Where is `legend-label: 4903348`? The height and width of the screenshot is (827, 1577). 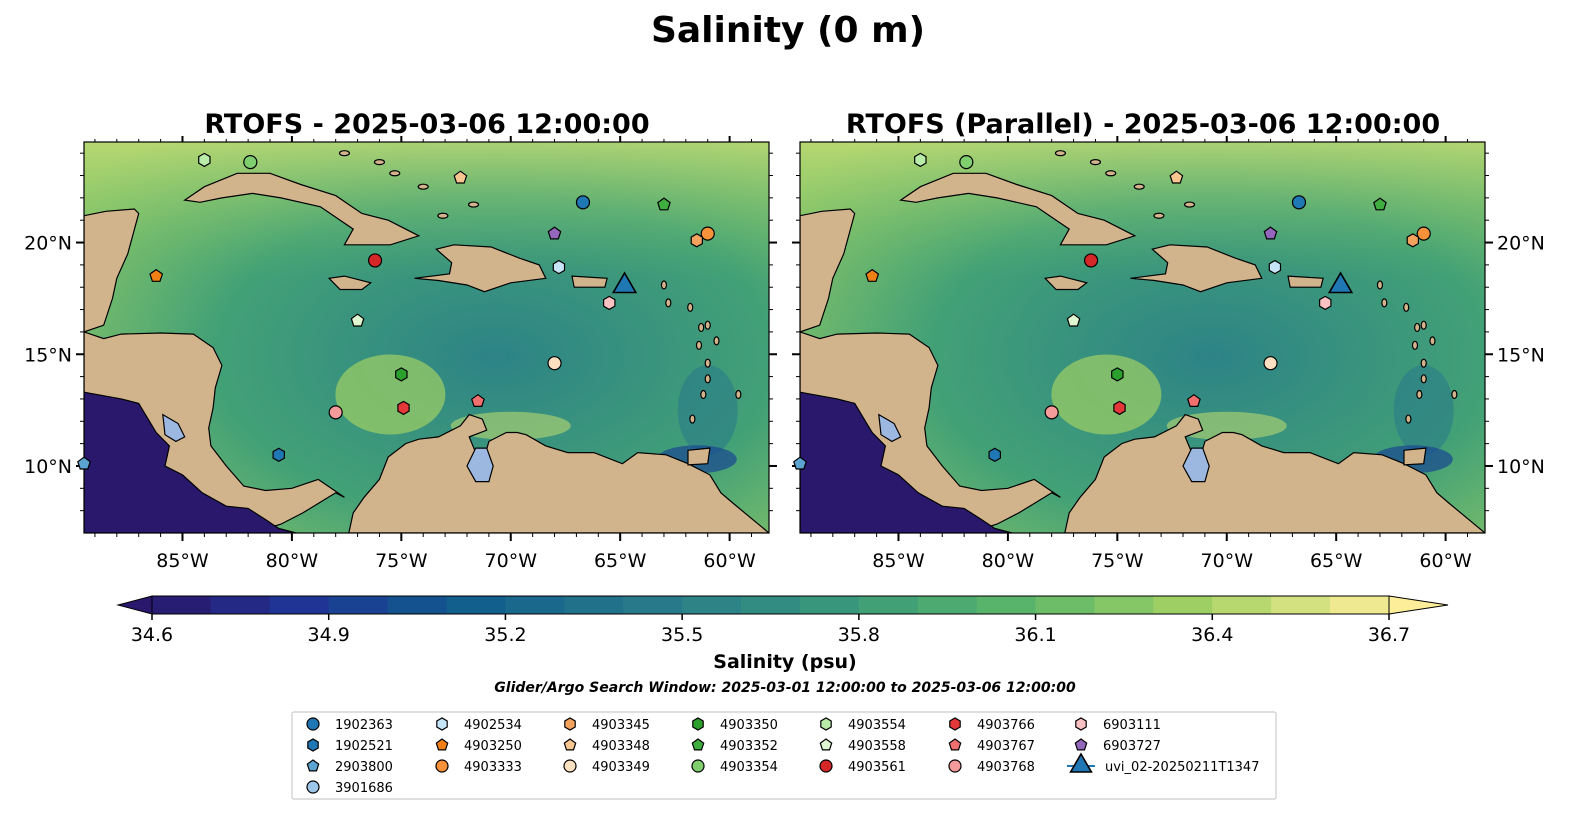 legend-label: 4903348 is located at coordinates (621, 746).